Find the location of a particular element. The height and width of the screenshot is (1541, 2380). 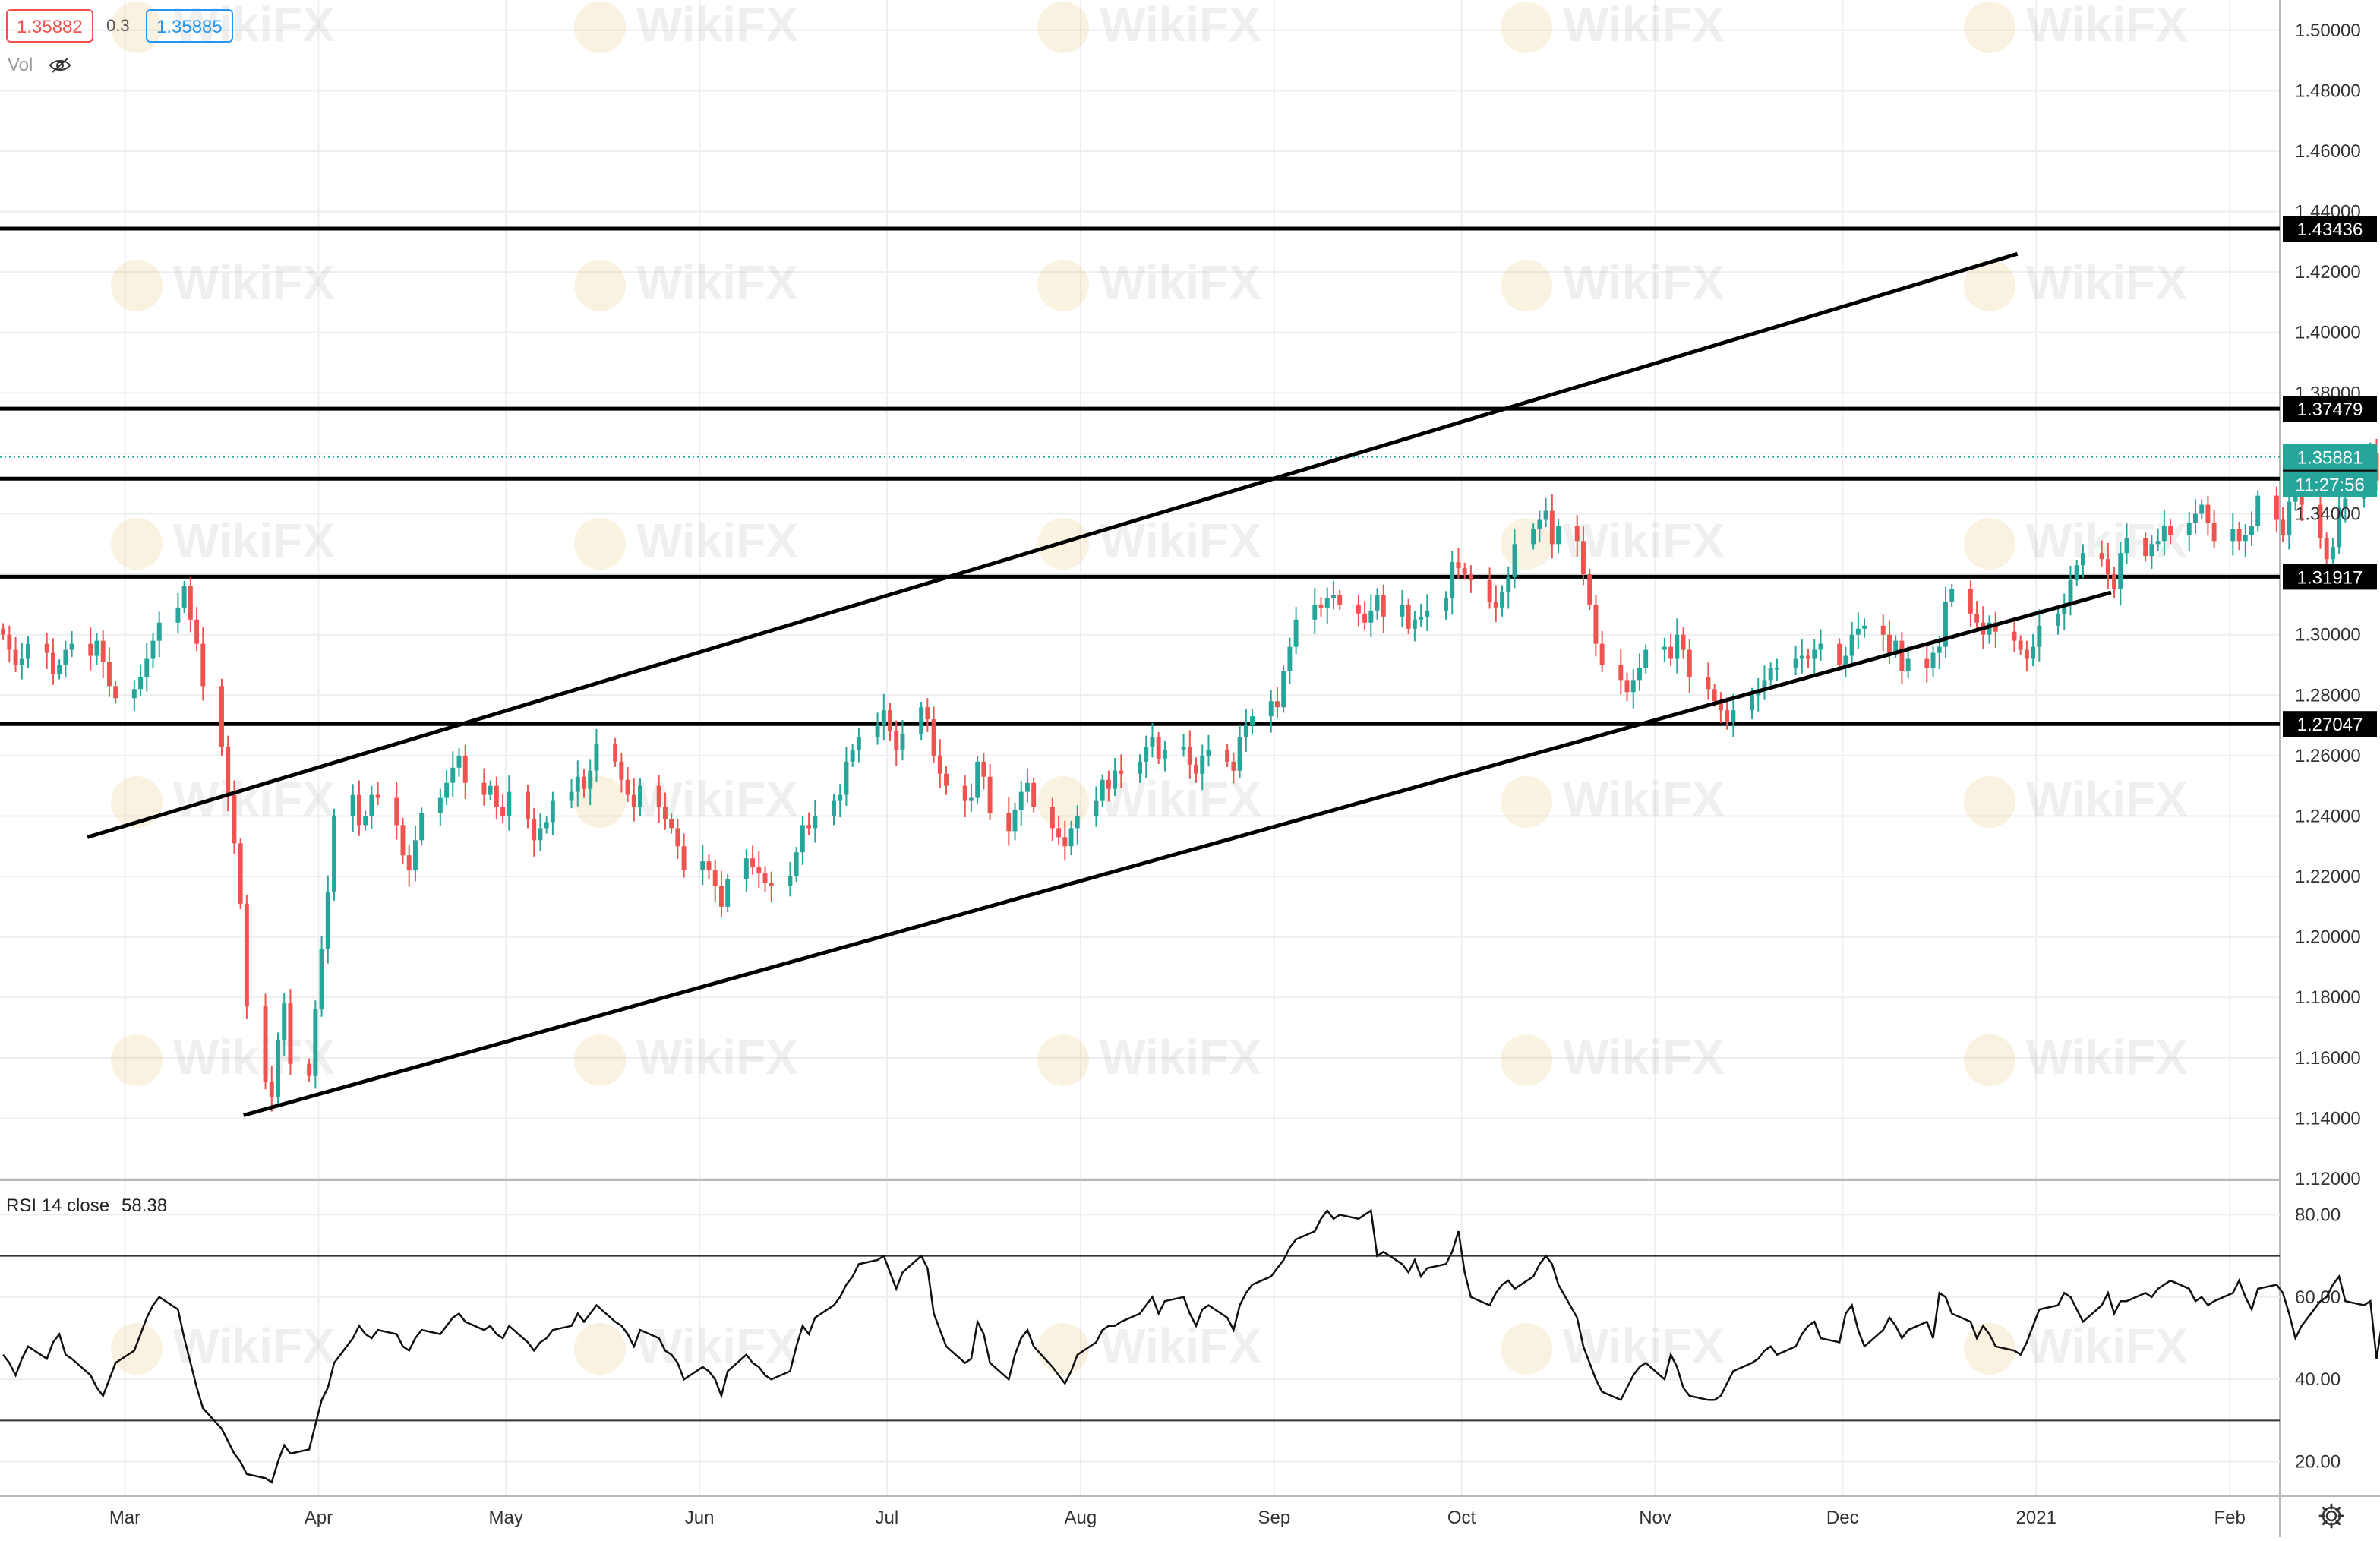

price-tick-label: 1.50000 is located at coordinates (2328, 31).